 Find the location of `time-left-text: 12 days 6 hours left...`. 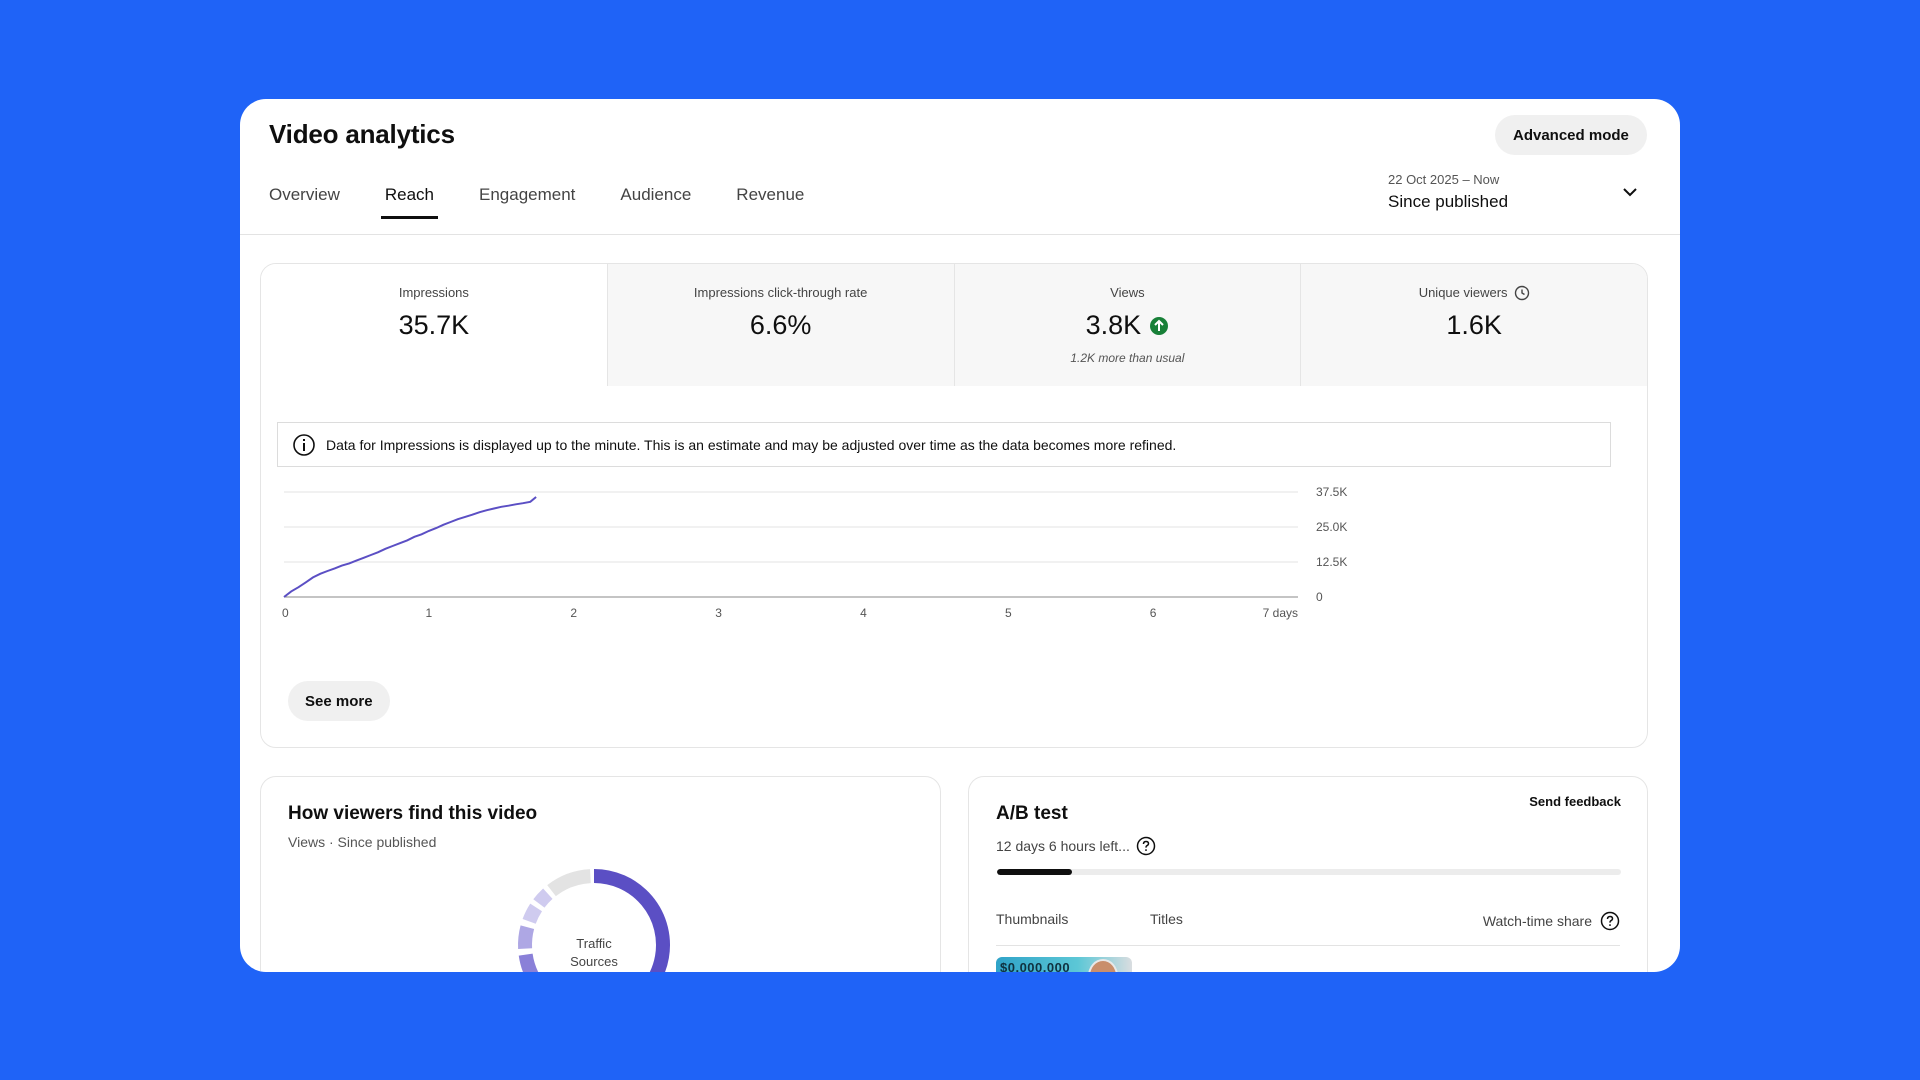

time-left-text: 12 days 6 hours left... is located at coordinates (1063, 846).